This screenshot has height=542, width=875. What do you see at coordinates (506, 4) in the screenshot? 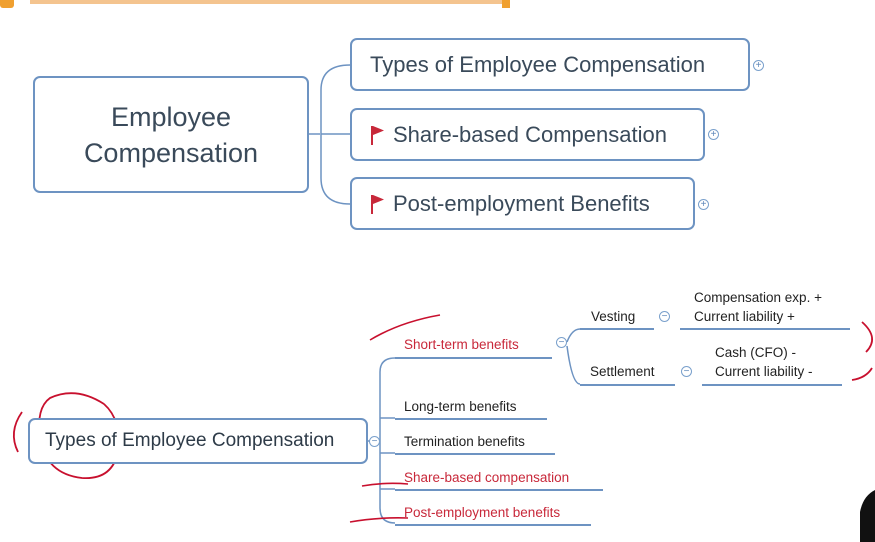
I see `top-accent-right` at bounding box center [506, 4].